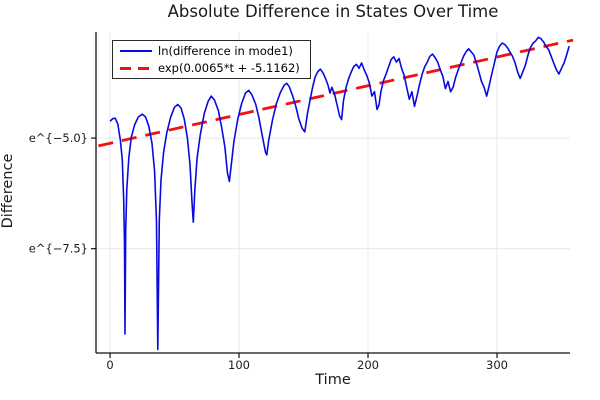 Image resolution: width=600 pixels, height=400 pixels. I want to click on y-axis-label: Difference, so click(8, 191).